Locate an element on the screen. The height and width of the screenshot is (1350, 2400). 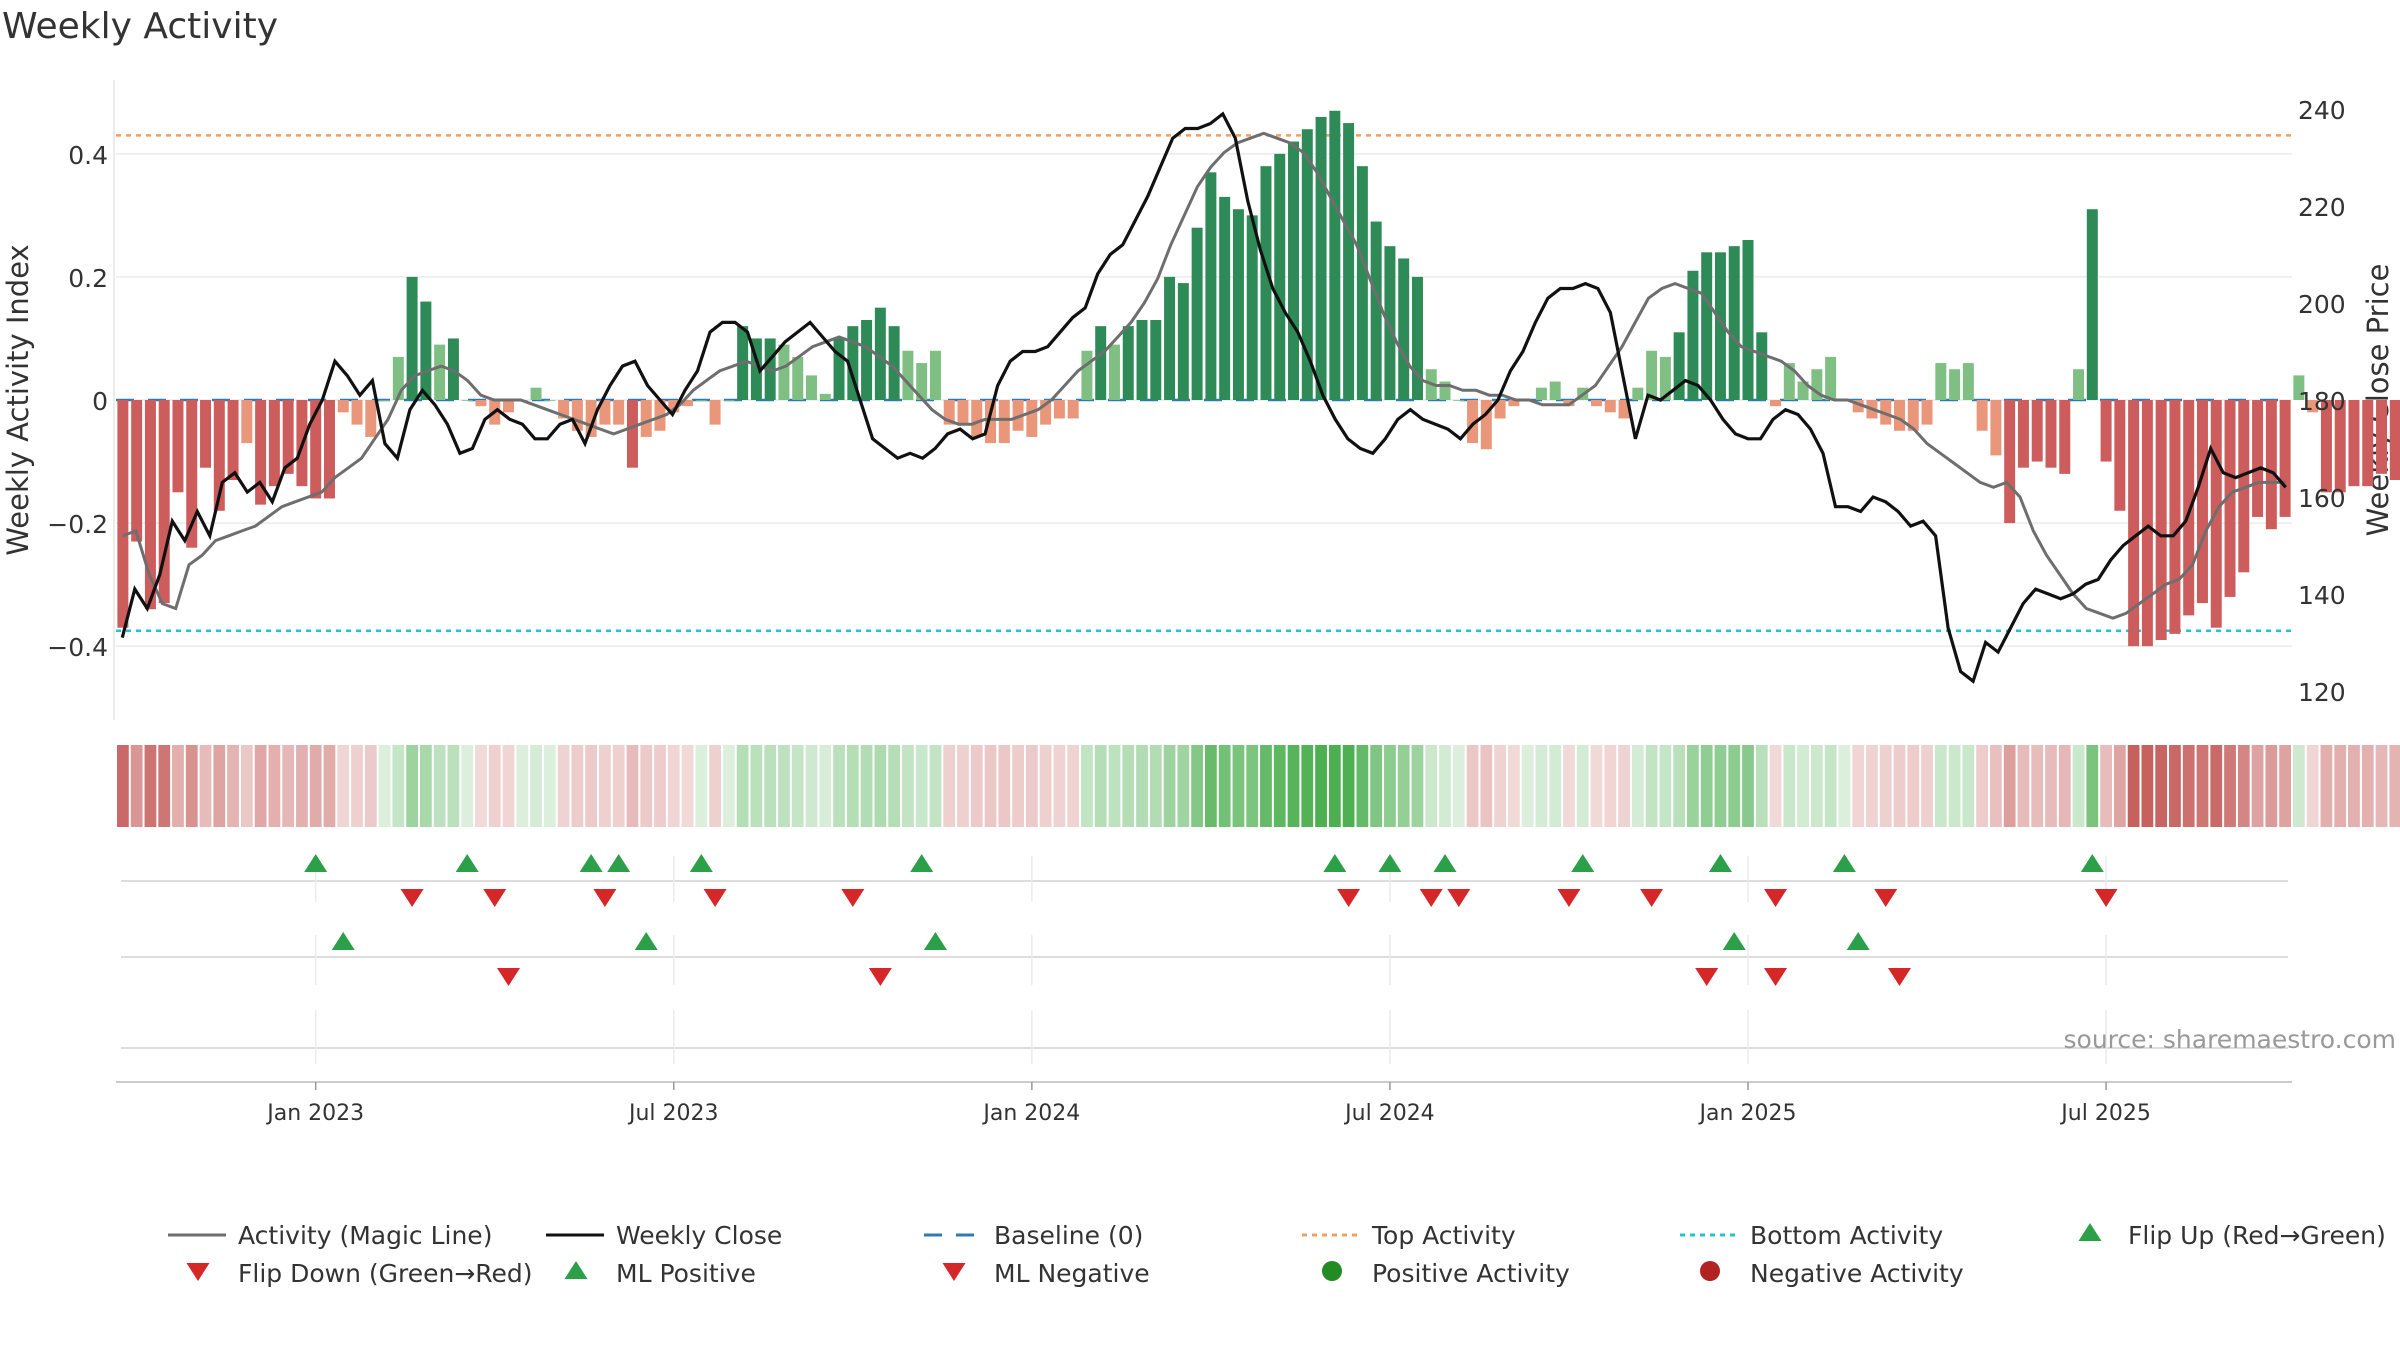
chart-title: Weekly Activity is located at coordinates (140, 26).